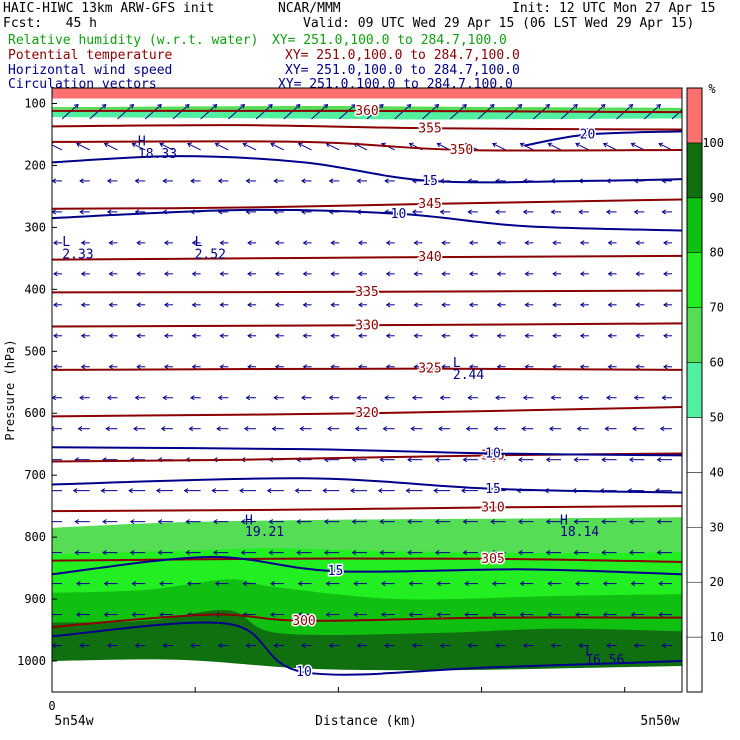  What do you see at coordinates (210, 254) in the screenshot?
I see `extrema-label: 2.52` at bounding box center [210, 254].